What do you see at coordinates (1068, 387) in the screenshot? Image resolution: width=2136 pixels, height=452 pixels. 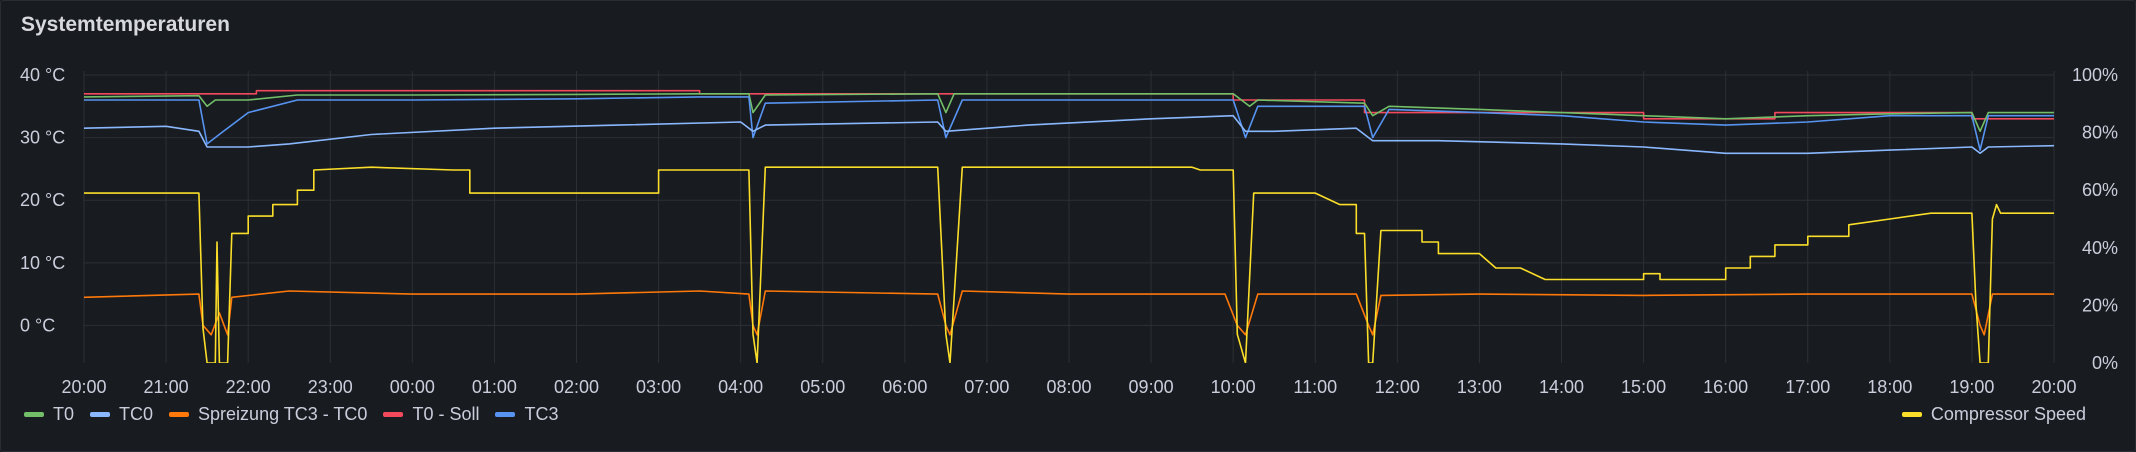 I see `x-tick-label: 08:00` at bounding box center [1068, 387].